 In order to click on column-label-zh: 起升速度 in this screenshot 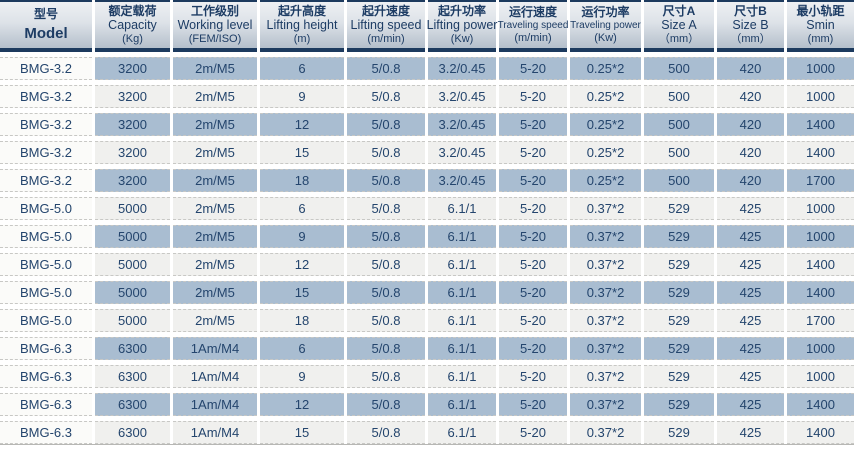, I will do `click(385, 10)`.